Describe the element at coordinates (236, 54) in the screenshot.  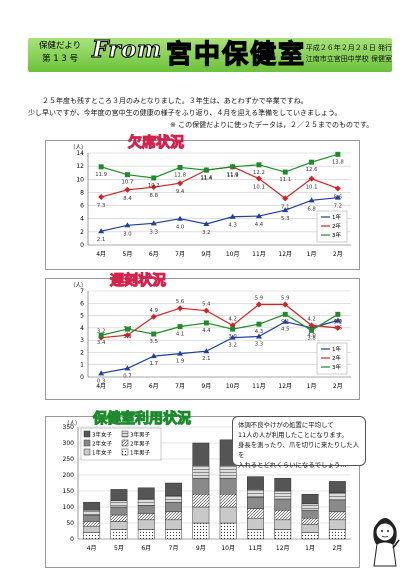
I see `page-title: 宮中保健室` at that location.